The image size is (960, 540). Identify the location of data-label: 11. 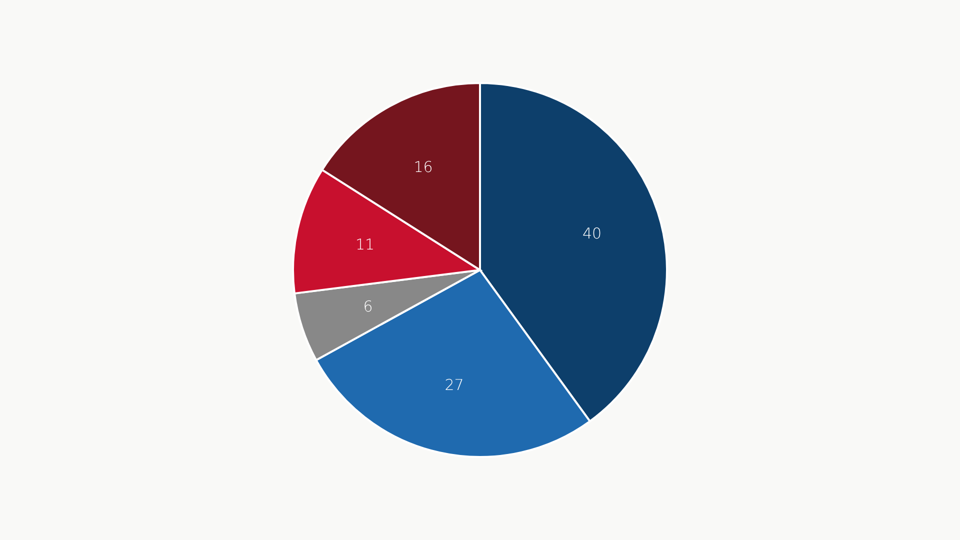
(365, 244).